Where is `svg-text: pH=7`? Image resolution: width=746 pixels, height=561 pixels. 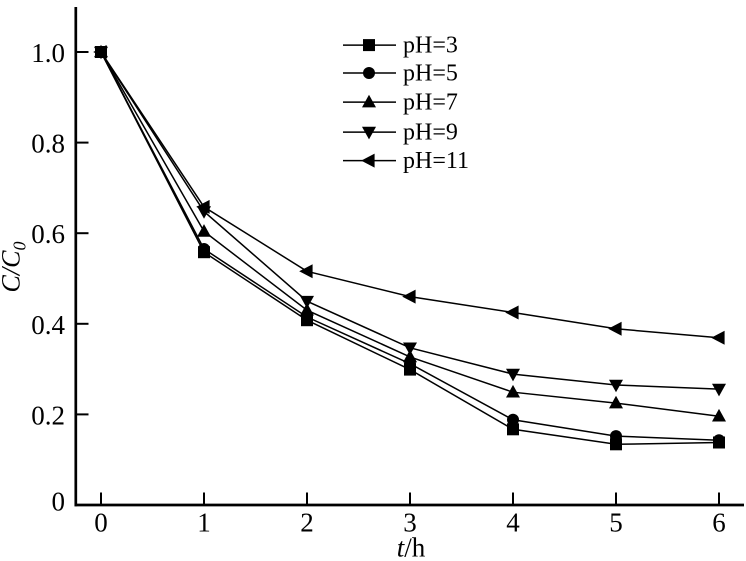 svg-text: pH=7 is located at coordinates (430, 103).